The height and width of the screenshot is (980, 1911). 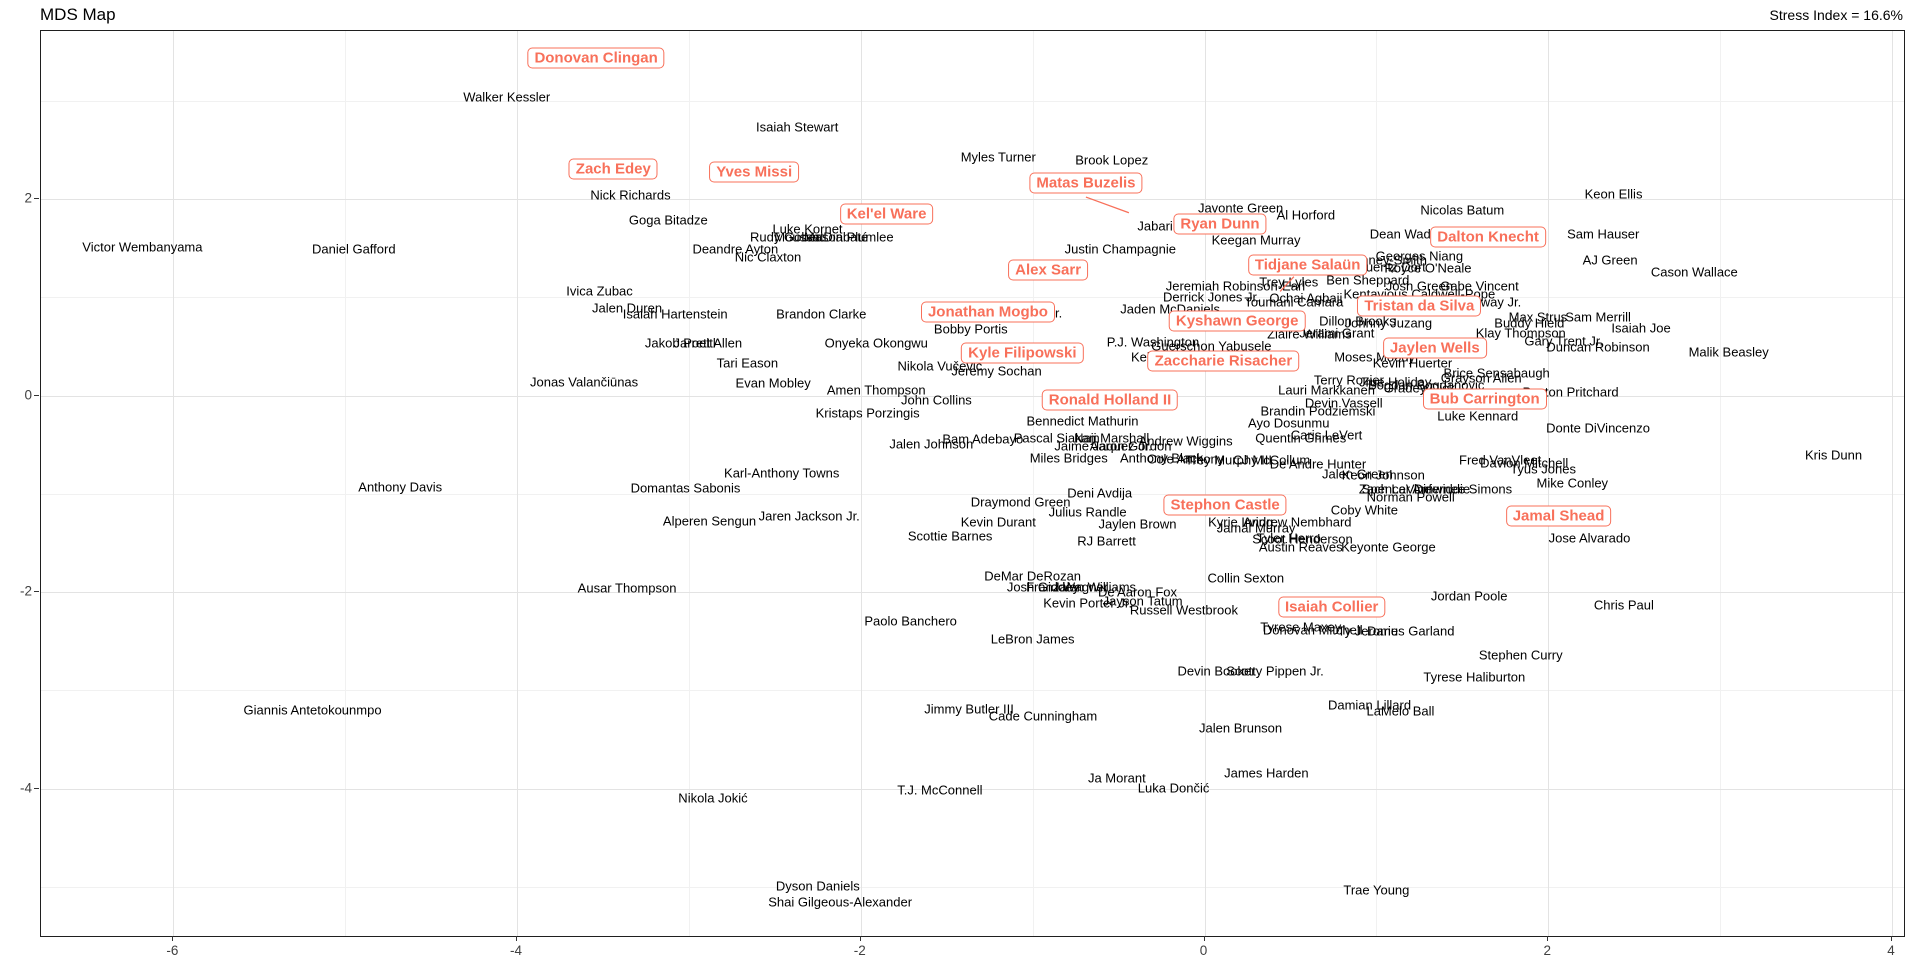 I want to click on player-label: Jerami Grant, so click(x=1337, y=333).